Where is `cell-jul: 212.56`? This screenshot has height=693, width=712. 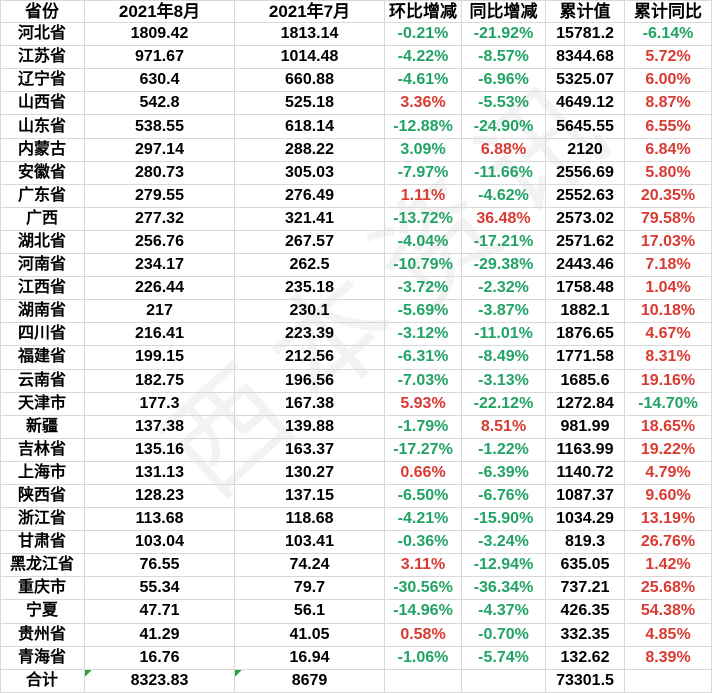
cell-jul: 212.56 is located at coordinates (310, 358).